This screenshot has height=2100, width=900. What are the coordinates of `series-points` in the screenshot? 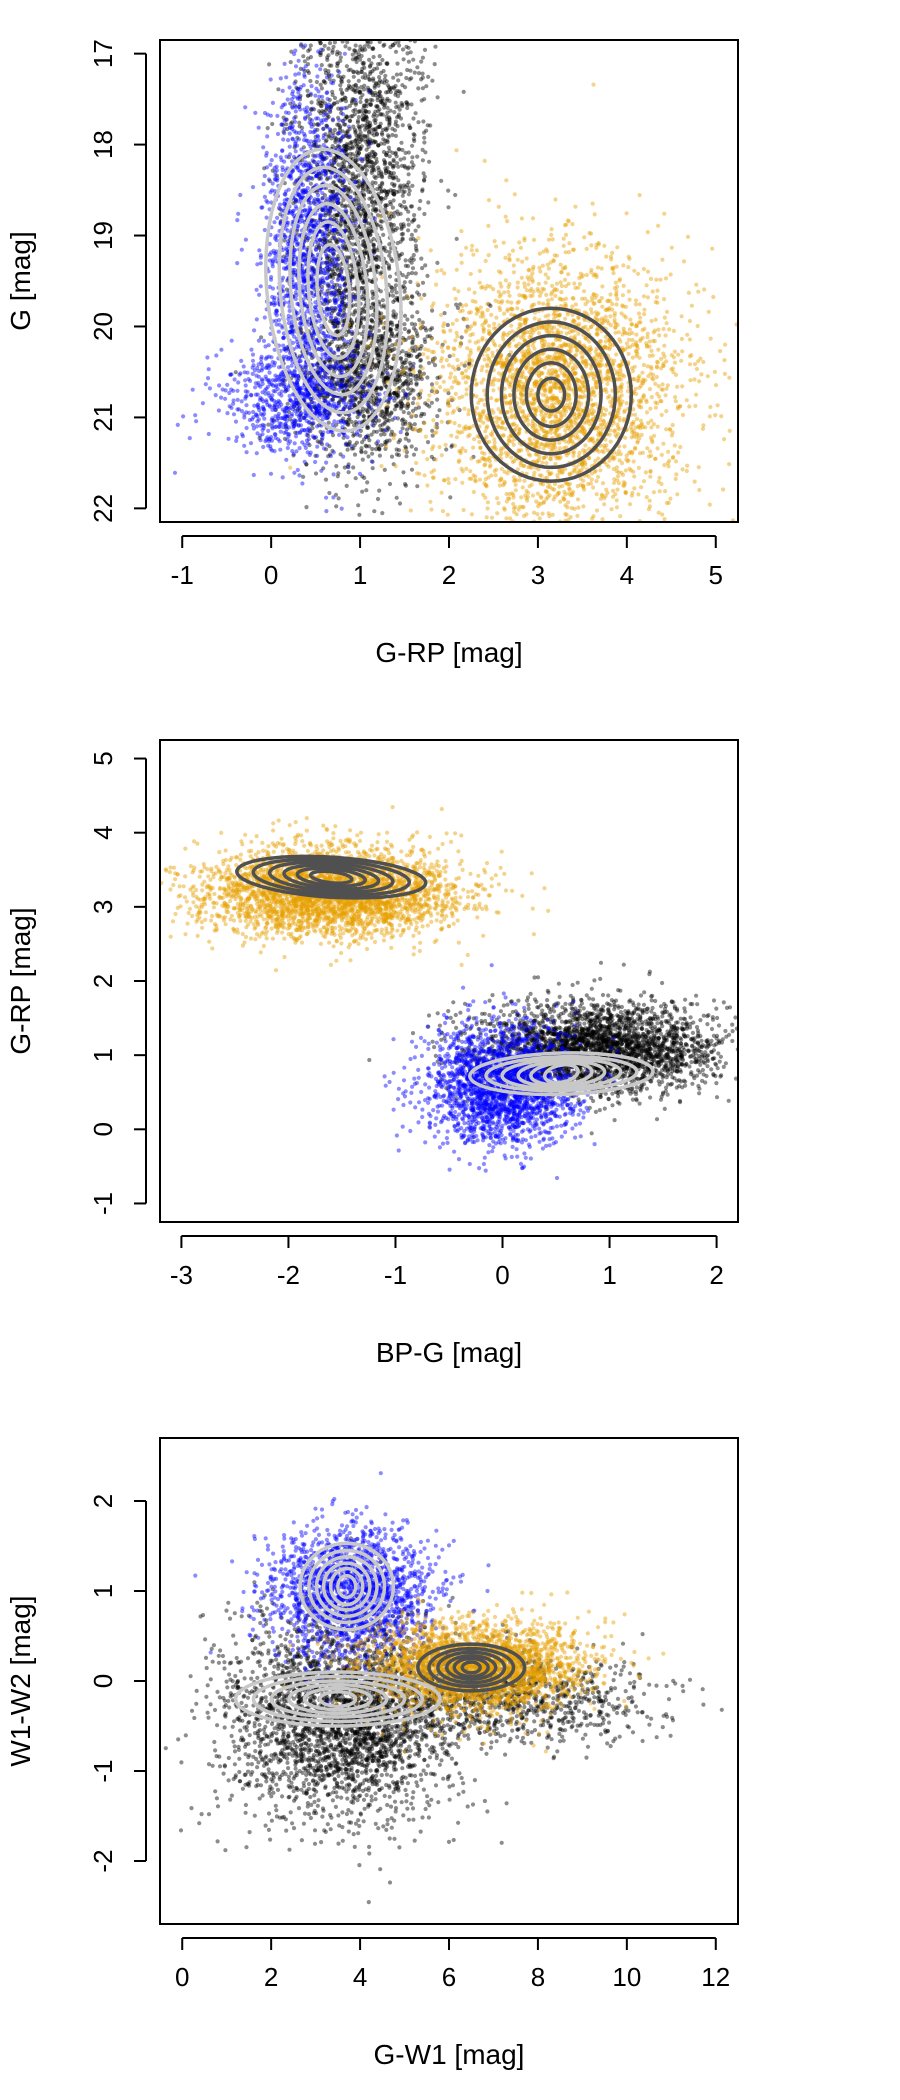 It's located at (372, 278).